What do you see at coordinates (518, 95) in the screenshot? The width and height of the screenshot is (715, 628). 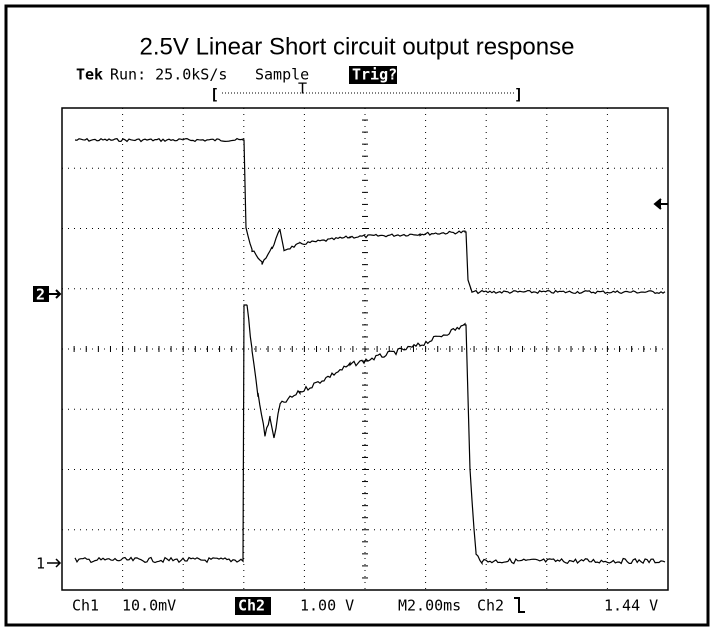 I see `record-close: ]` at bounding box center [518, 95].